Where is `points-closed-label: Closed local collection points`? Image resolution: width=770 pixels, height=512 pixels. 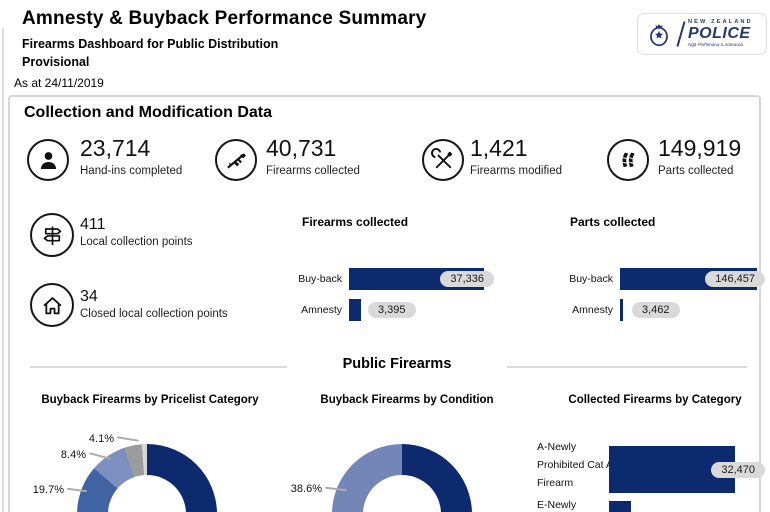
points-closed-label: Closed local collection points is located at coordinates (154, 314).